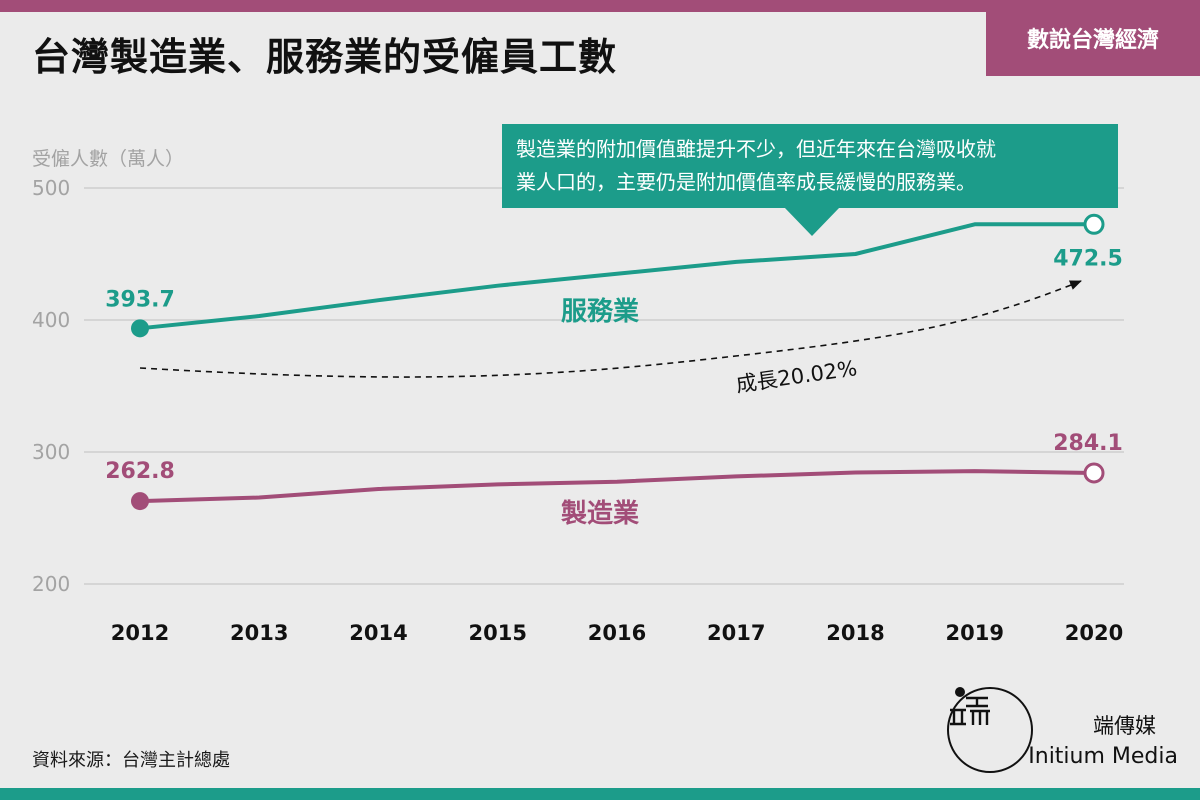  I want to click on growth-arrow, so click(610, 329).